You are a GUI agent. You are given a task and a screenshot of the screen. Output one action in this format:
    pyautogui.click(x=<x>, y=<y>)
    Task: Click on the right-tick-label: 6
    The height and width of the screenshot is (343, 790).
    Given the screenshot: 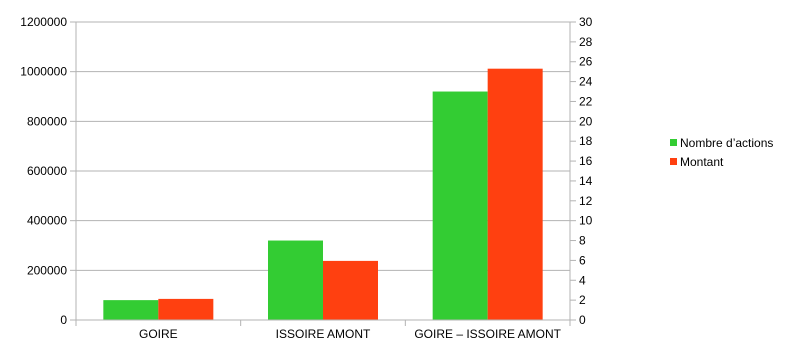 What is the action you would take?
    pyautogui.click(x=582, y=260)
    